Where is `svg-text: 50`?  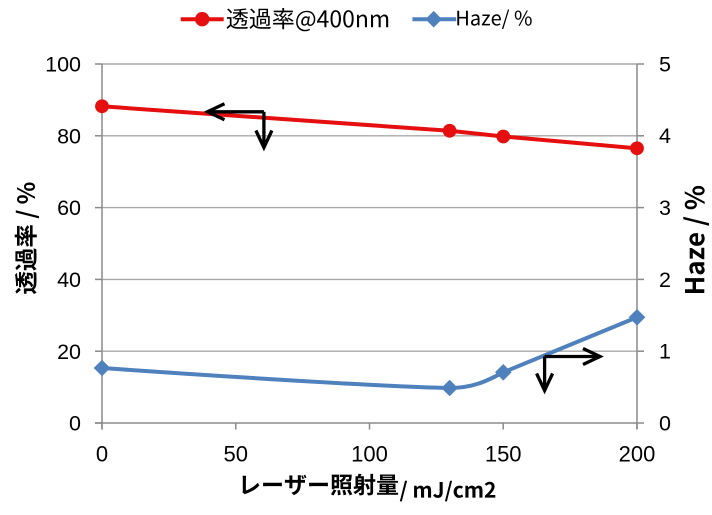
svg-text: 50 is located at coordinates (236, 454).